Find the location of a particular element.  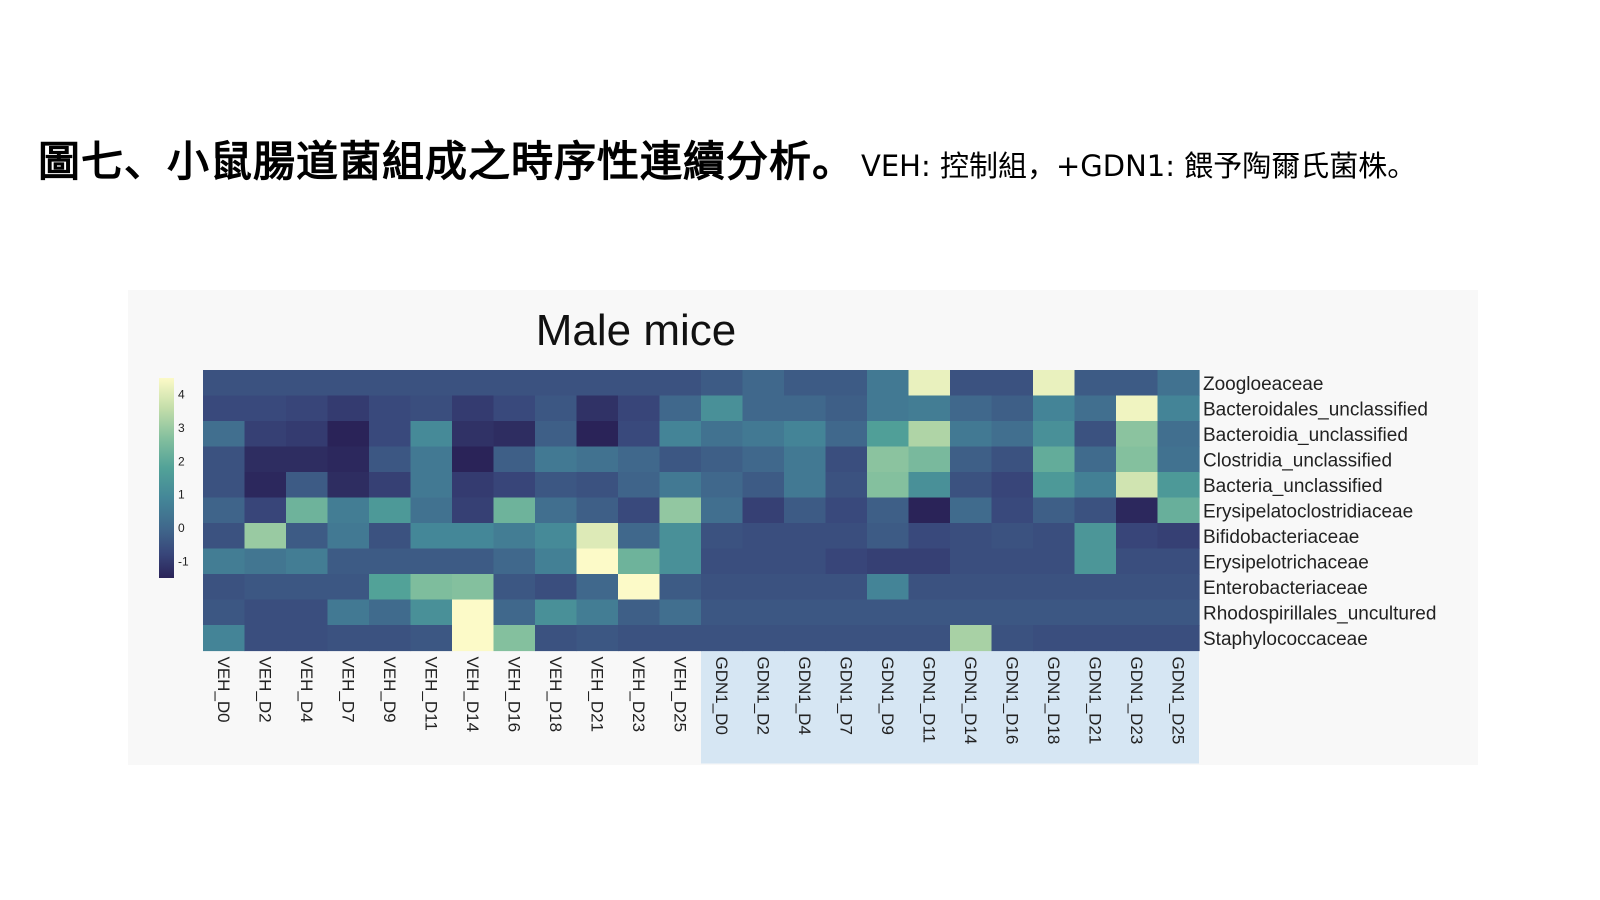

column-label: VEH_D23 is located at coordinates (638, 695).